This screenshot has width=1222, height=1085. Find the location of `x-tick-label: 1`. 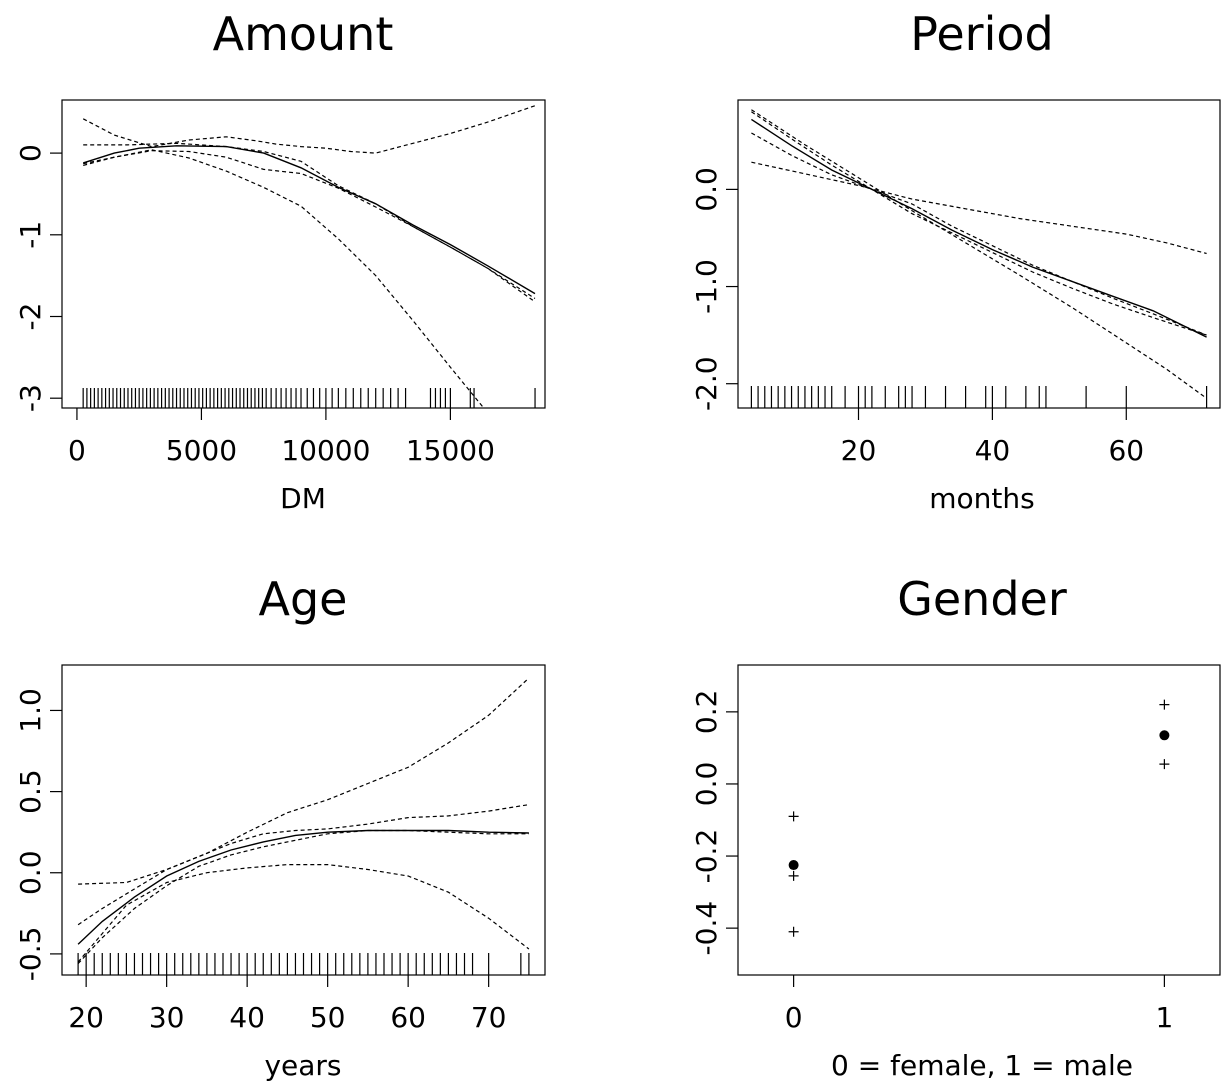

x-tick-label: 1 is located at coordinates (1164, 1017).